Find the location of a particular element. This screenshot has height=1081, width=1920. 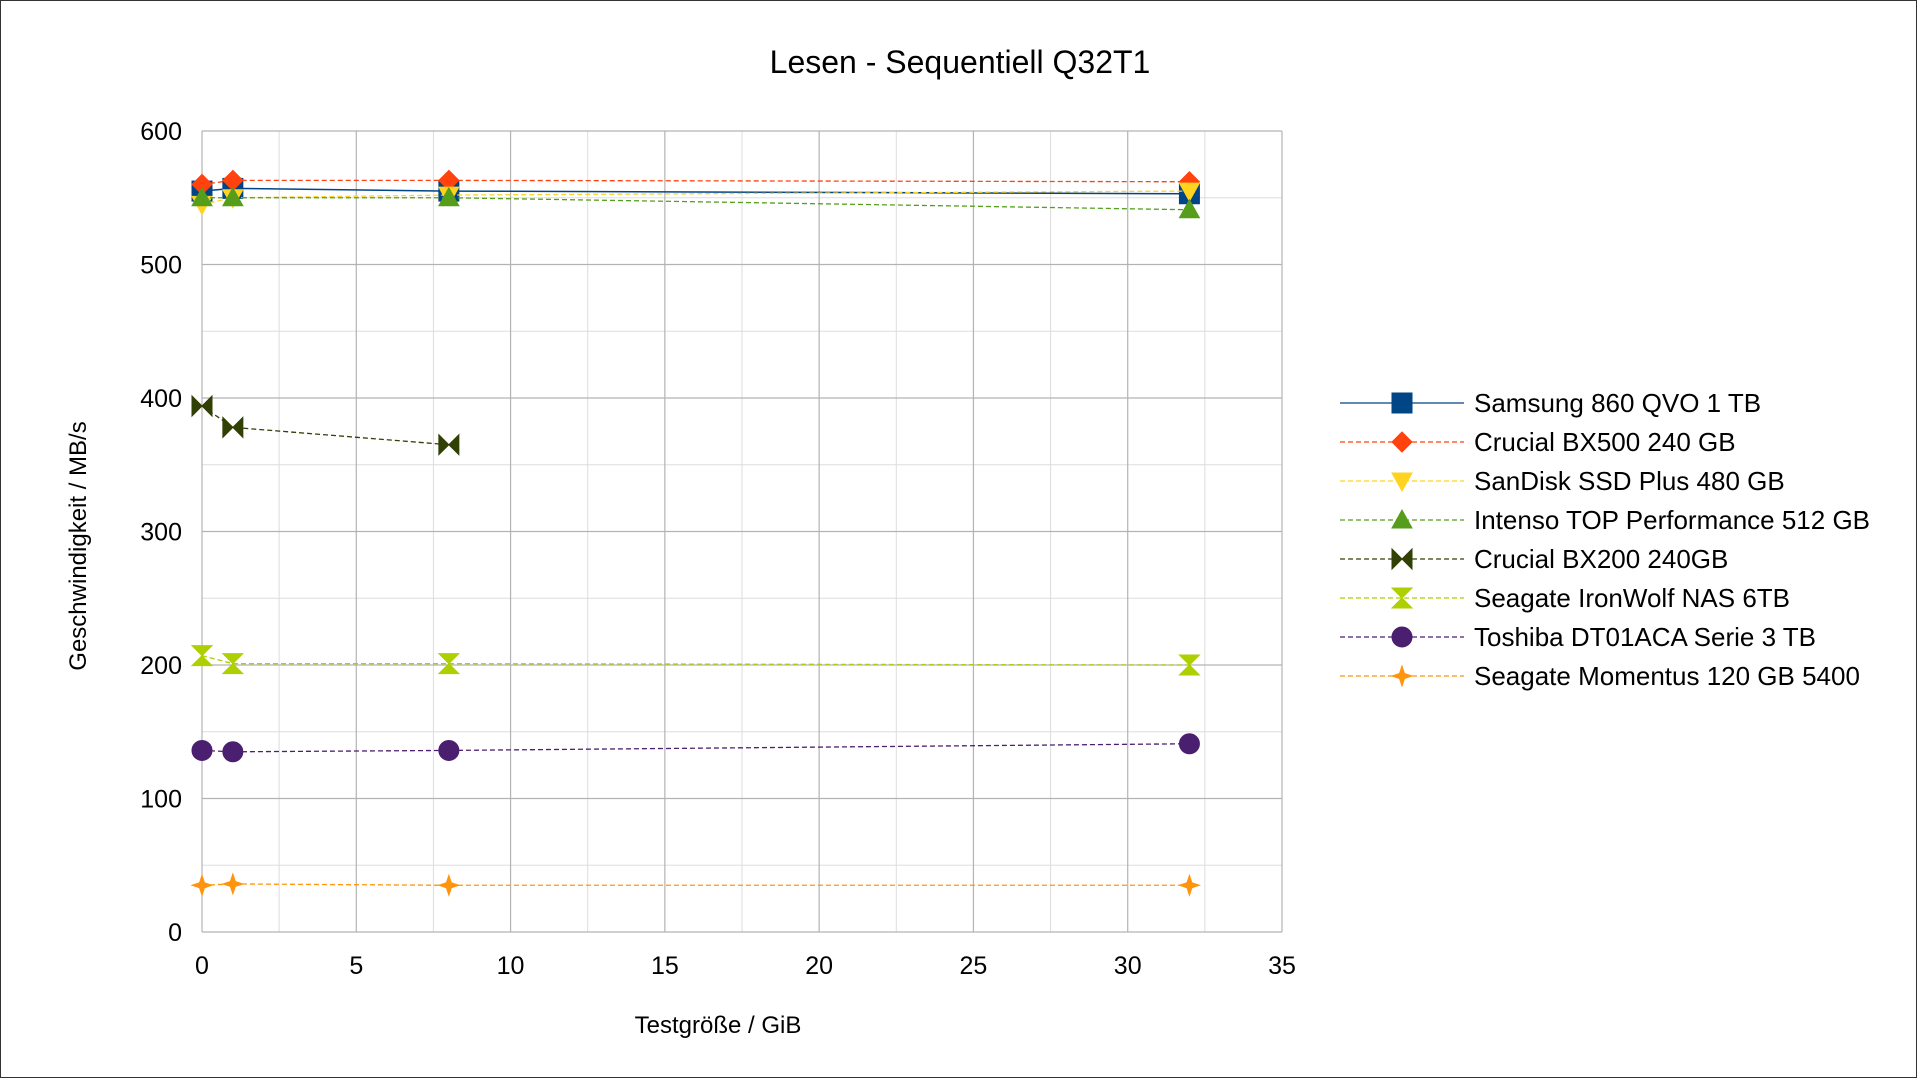

legend-item: Crucial BX200 240GB is located at coordinates (1534, 559).